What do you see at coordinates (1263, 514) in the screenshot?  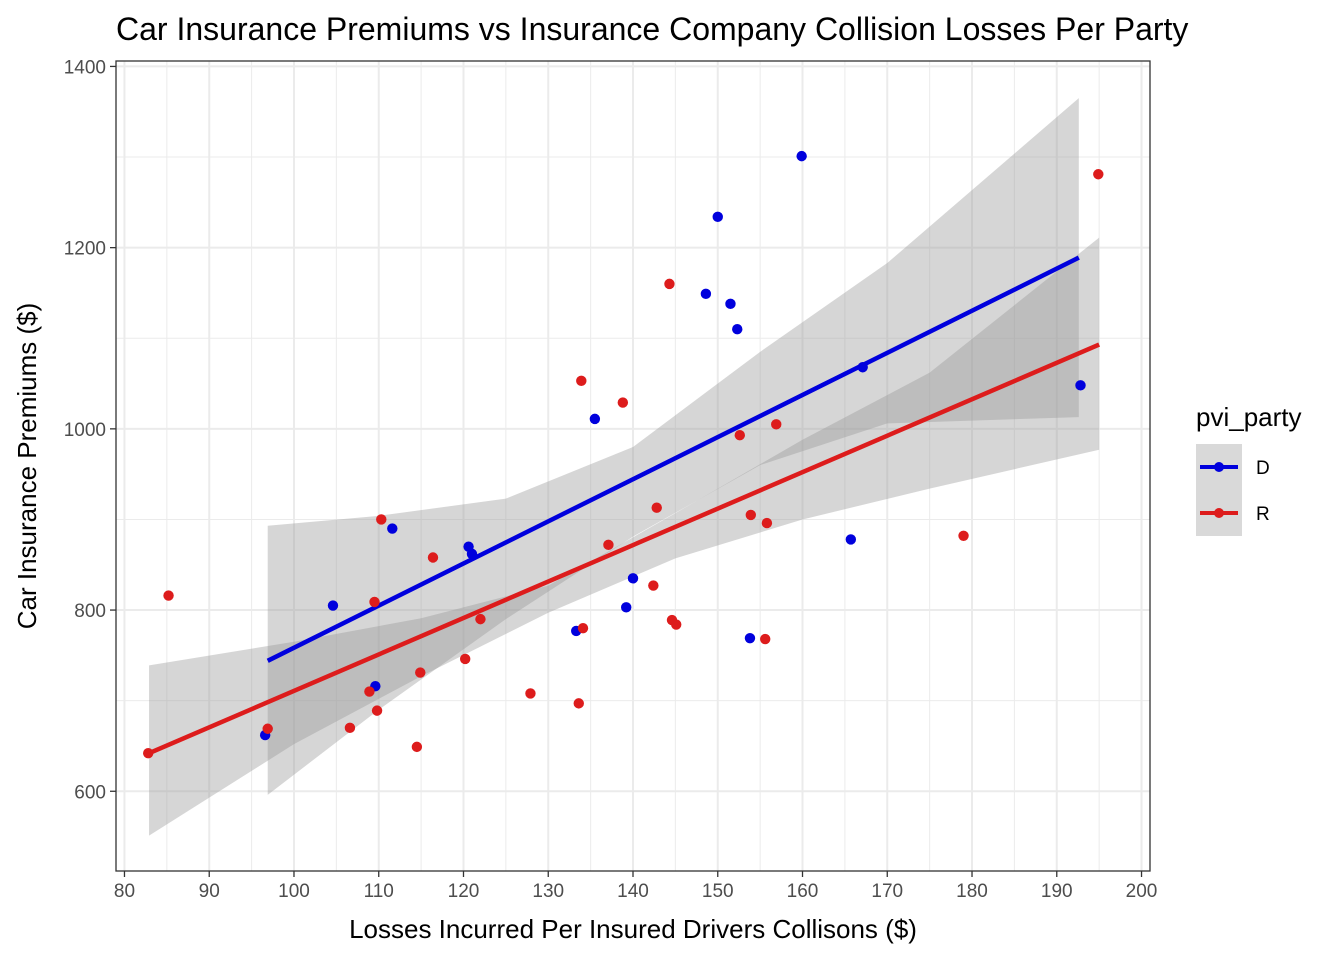 I see `legend-label-r: R` at bounding box center [1263, 514].